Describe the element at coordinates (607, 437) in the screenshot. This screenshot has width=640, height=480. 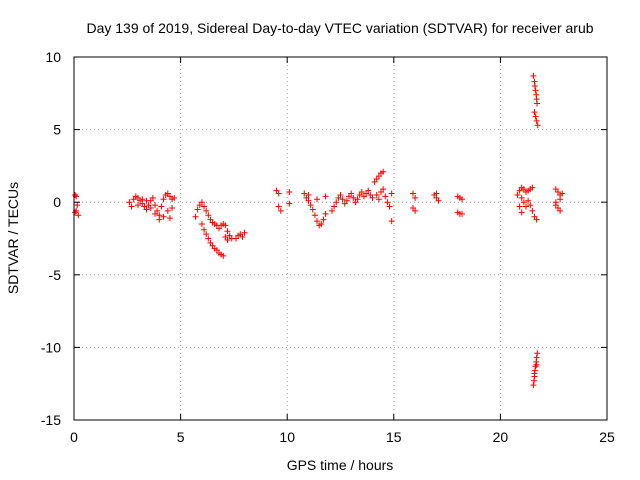
I see `x-tick-label: 25` at that location.